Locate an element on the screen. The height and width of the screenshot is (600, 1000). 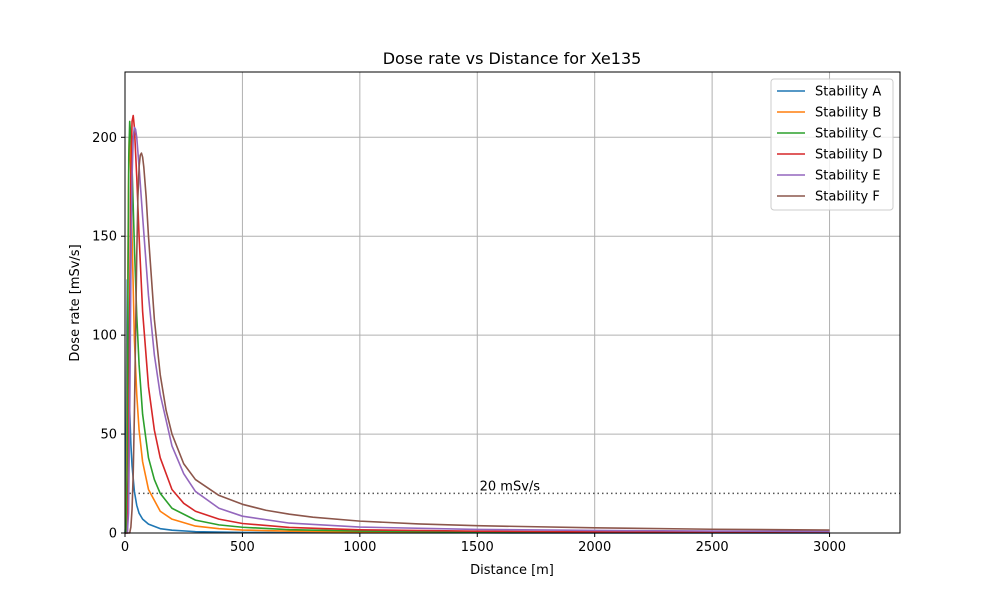
y-axis-ticks: 0 50 100 150 200 is located at coordinates (108, 336).